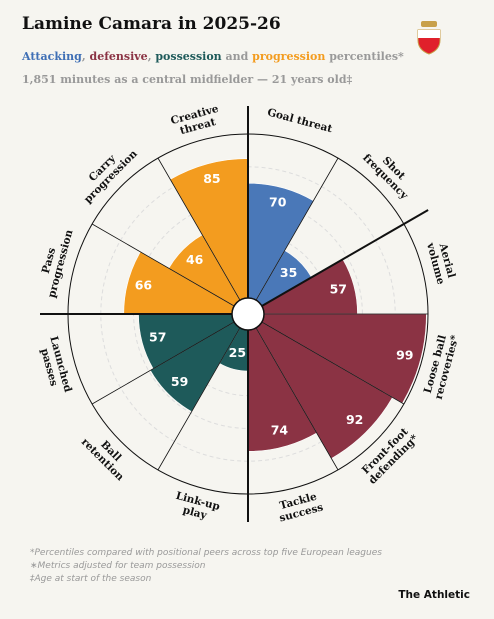 The width and height of the screenshot is (494, 619). What do you see at coordinates (345, 258) in the screenshot?
I see `group-divider` at bounding box center [345, 258].